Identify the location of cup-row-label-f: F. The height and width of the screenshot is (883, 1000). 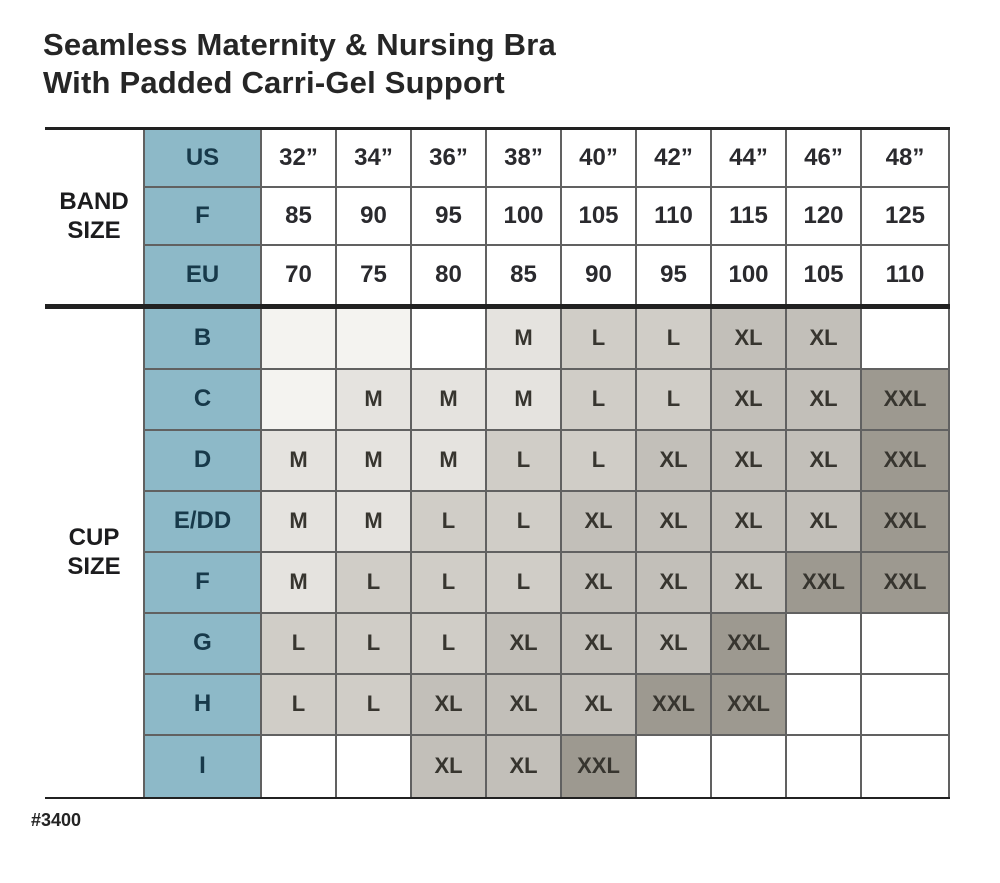
(203, 583).